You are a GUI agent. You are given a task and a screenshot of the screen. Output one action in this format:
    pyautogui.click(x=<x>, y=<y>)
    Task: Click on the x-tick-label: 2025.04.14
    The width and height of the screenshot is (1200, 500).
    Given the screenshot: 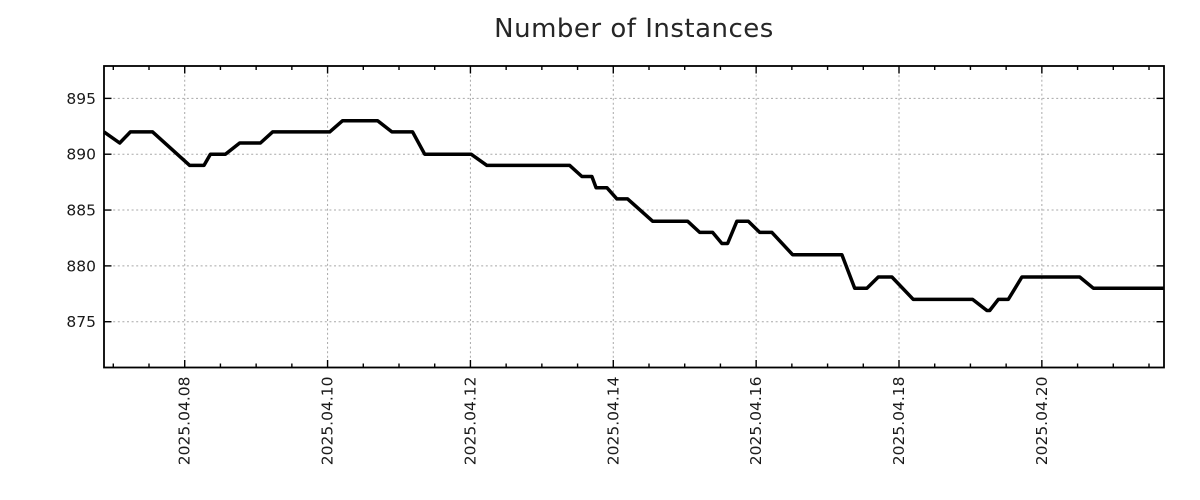 What is the action you would take?
    pyautogui.click(x=613, y=421)
    